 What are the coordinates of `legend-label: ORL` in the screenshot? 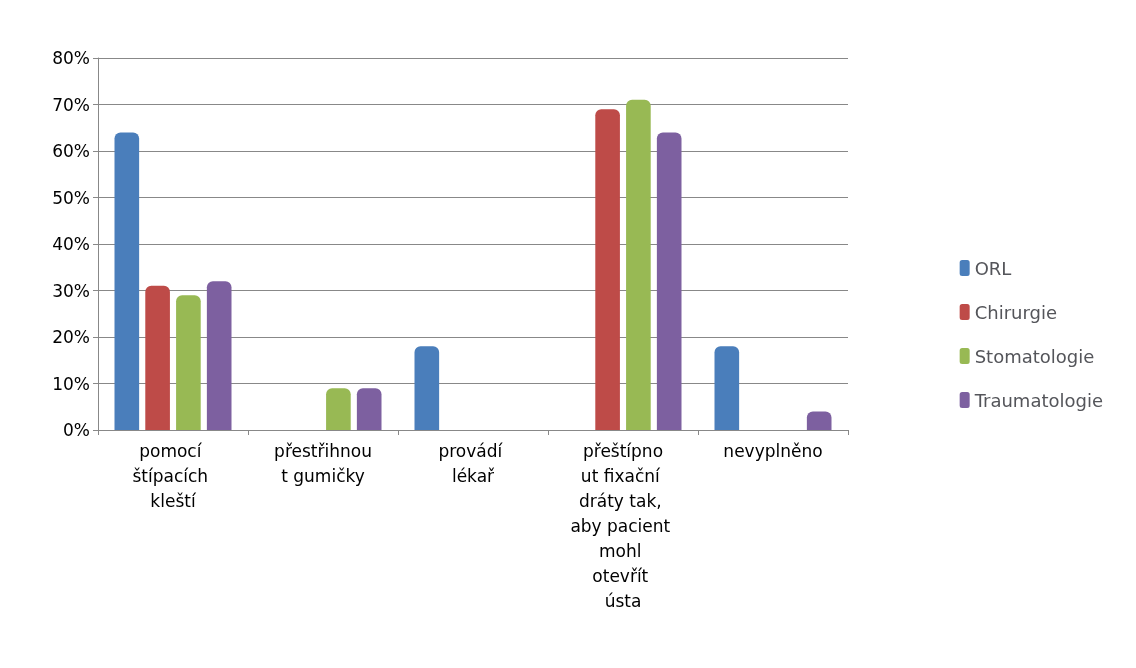 It's located at (993, 268).